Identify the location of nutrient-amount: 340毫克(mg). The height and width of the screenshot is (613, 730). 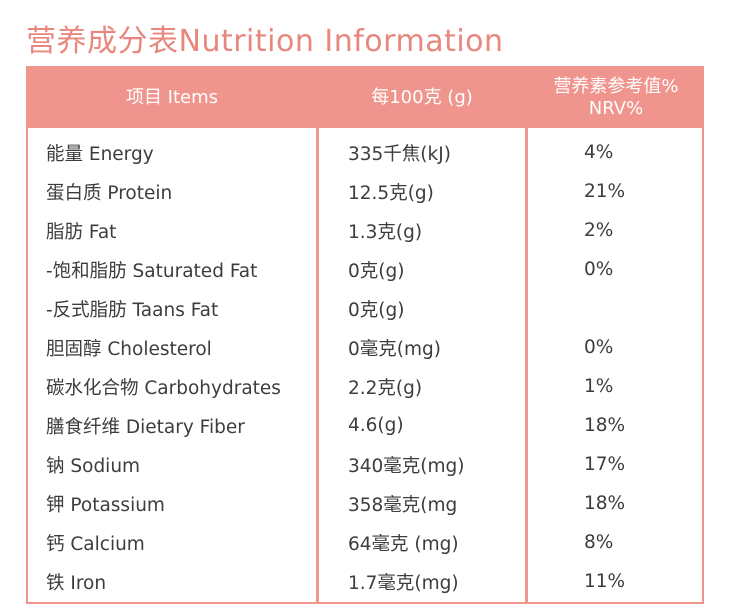
(406, 466).